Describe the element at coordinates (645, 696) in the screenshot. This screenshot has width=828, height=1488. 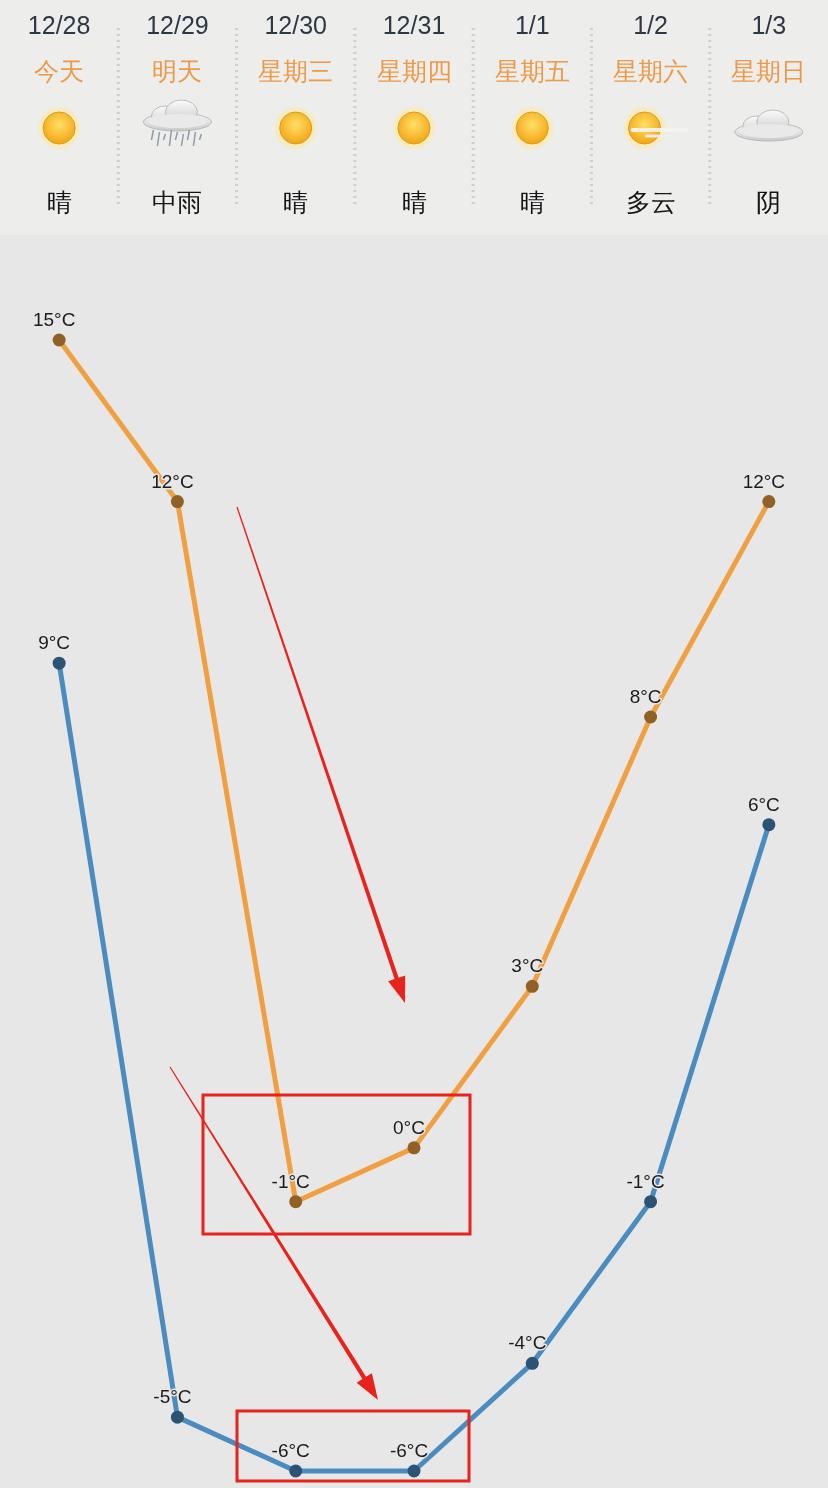
I see `value-label: 8°C` at that location.